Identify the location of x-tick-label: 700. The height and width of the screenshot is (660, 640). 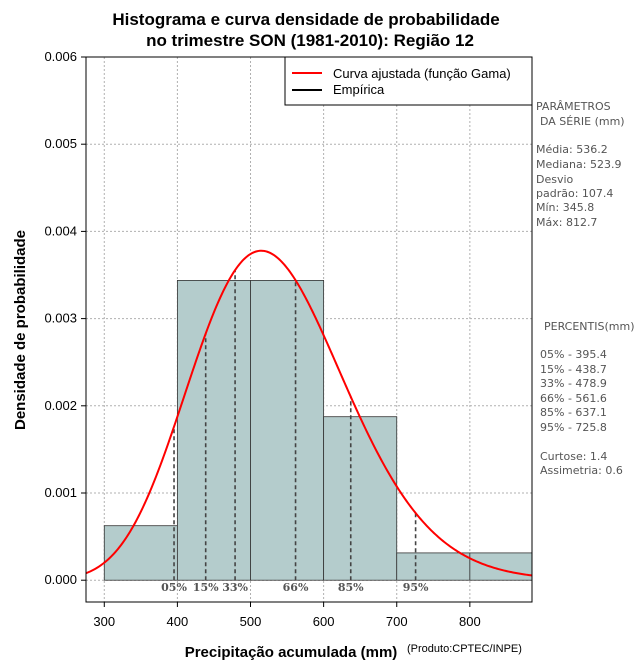
(397, 621).